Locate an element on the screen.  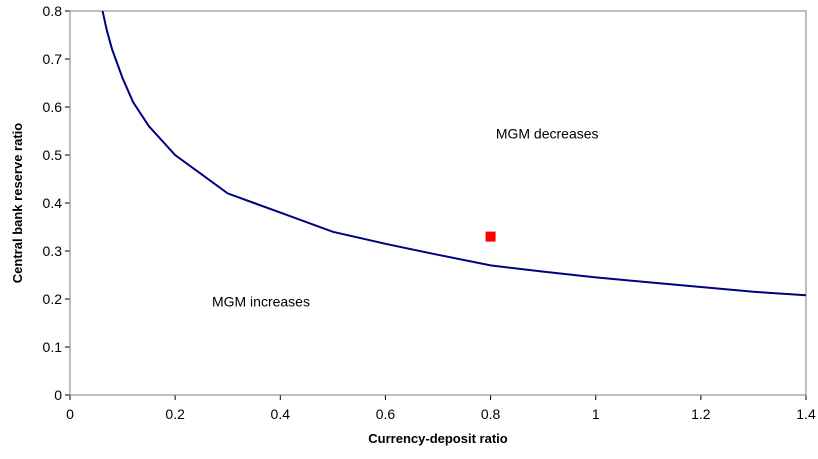
x-tick-label: 0.4 is located at coordinates (281, 414).